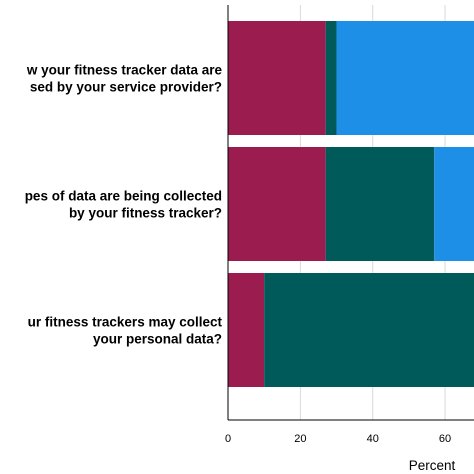  I want to click on x-tick-label: 40, so click(373, 439).